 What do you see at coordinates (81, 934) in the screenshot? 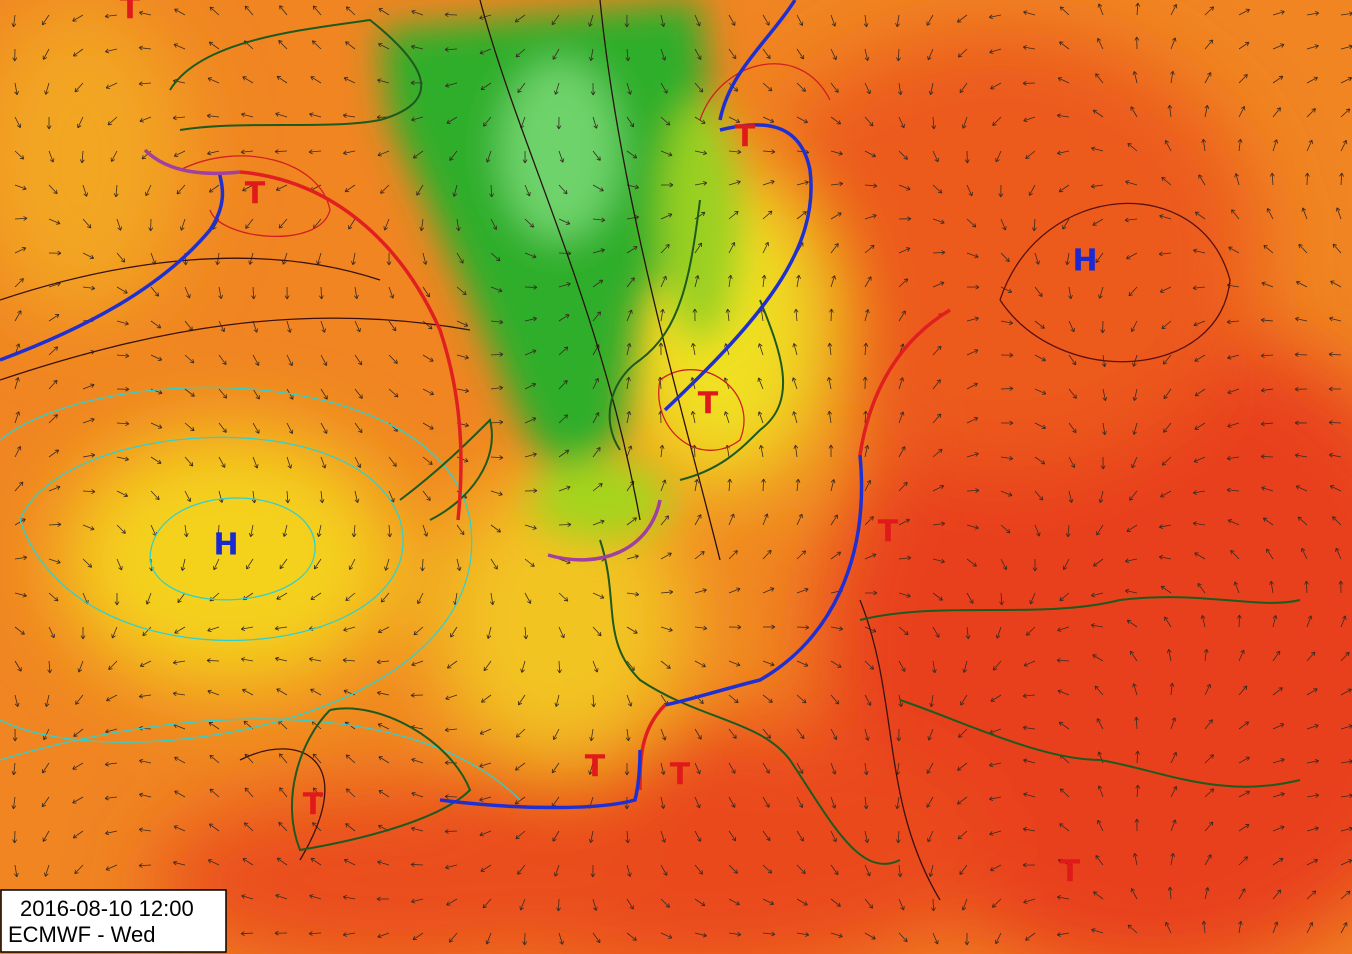
I see `model-name: ECMWF - Wed` at bounding box center [81, 934].